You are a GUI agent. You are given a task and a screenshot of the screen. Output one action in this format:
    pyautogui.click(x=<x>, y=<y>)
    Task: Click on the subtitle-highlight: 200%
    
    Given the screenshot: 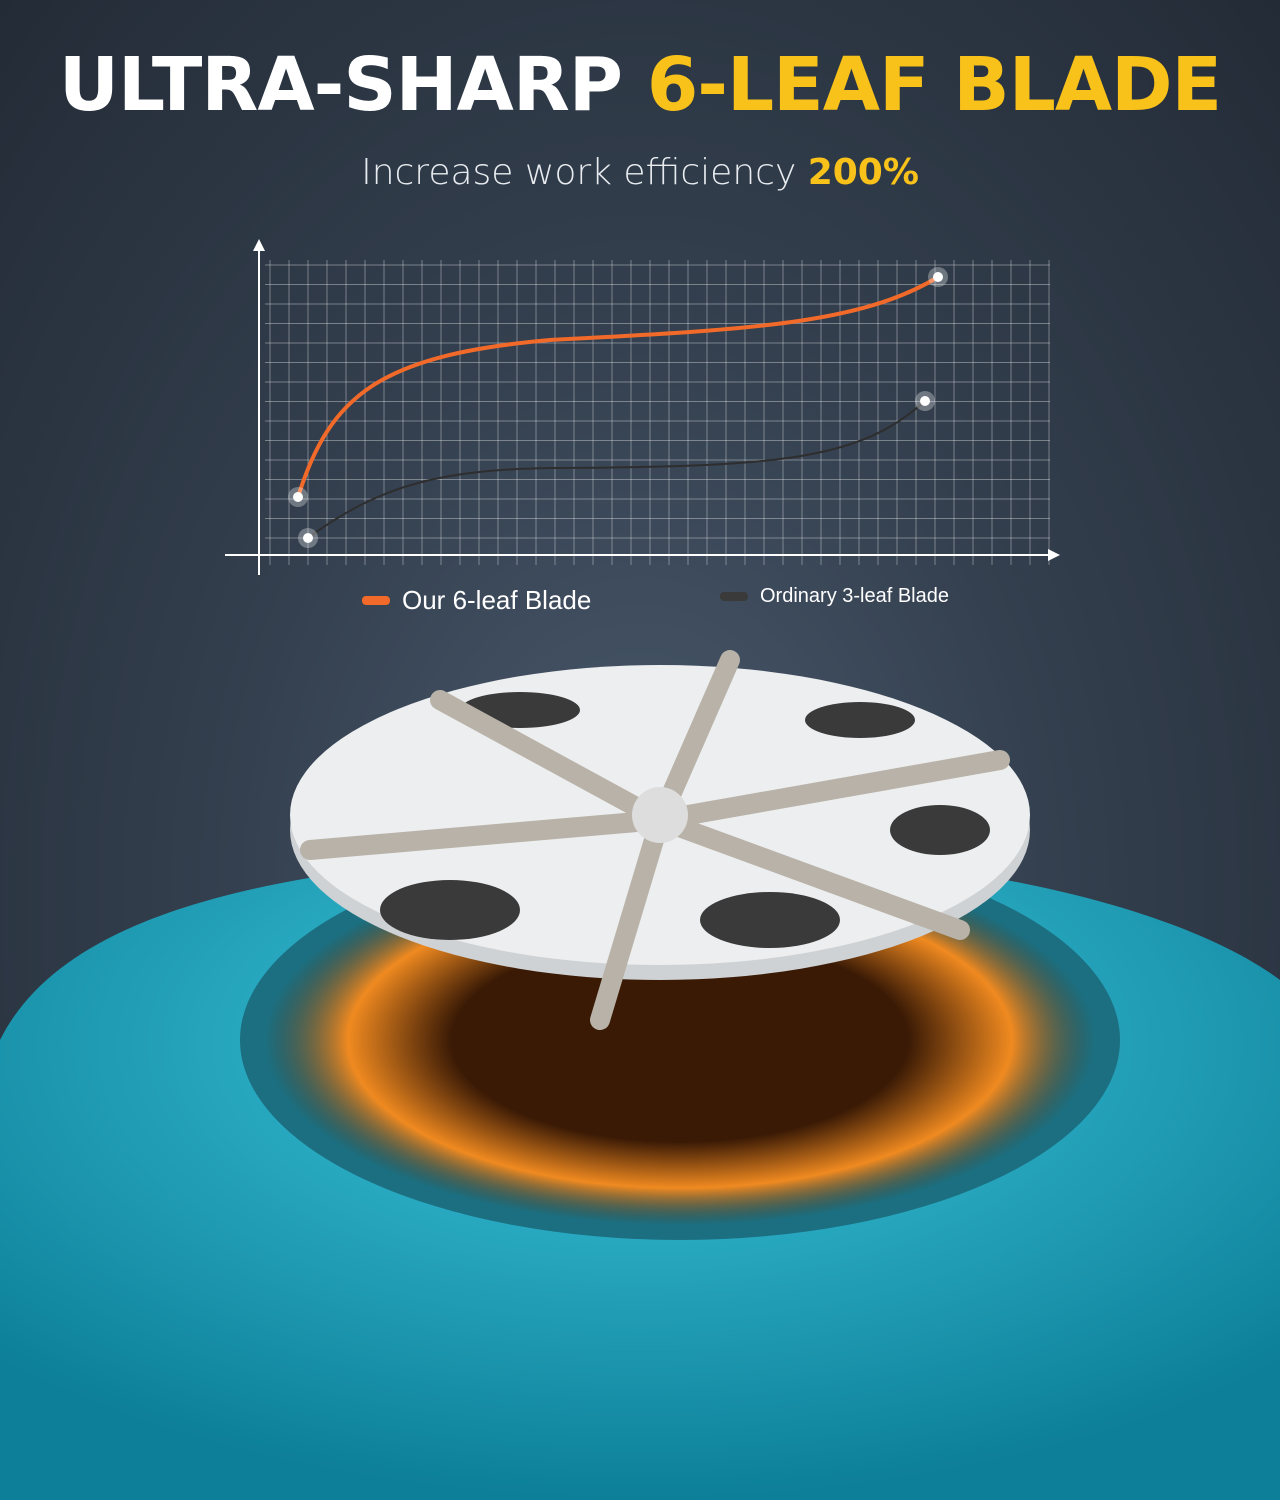 What is the action you would take?
    pyautogui.click(x=863, y=172)
    